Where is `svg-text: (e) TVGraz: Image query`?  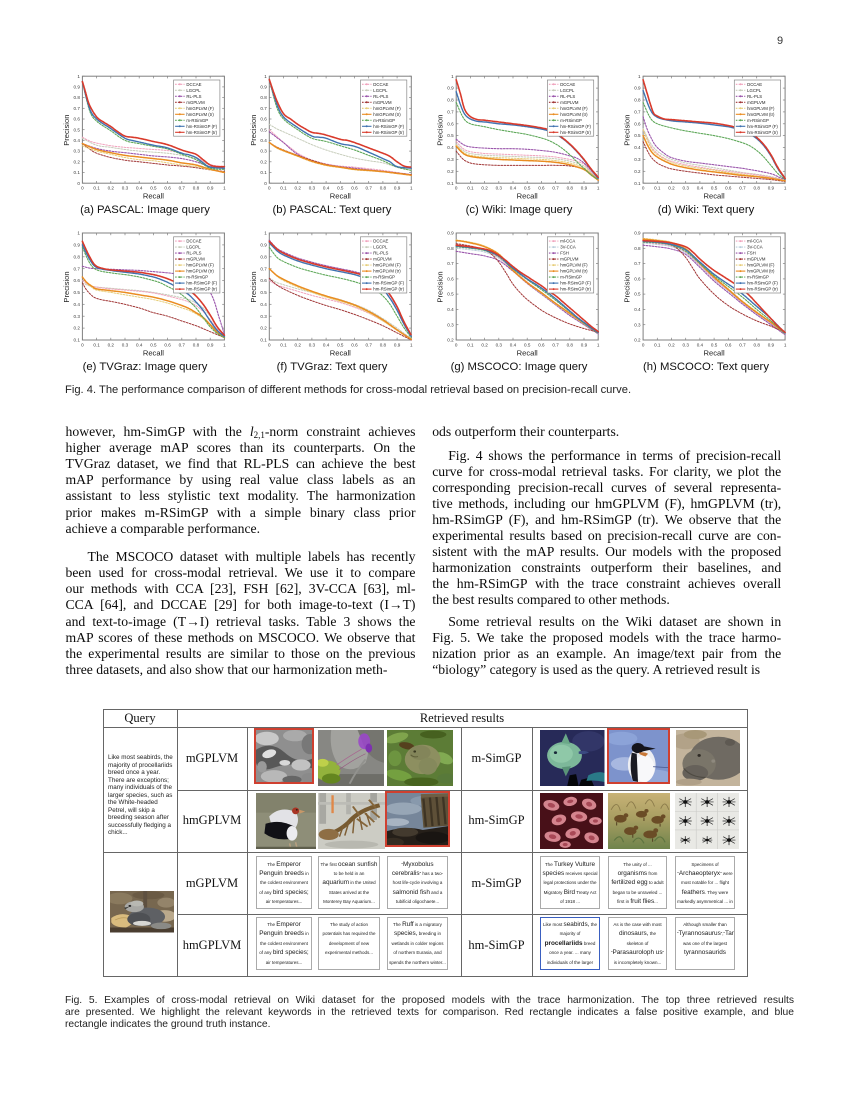 svg-text: (e) TVGraz: Image query is located at coordinates (145, 367).